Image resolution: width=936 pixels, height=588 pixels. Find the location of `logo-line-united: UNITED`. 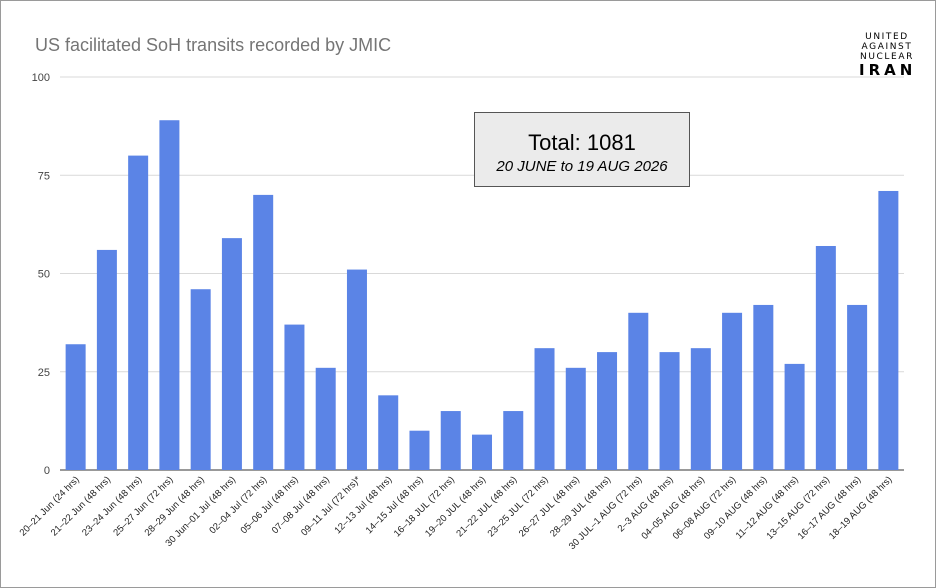

logo-line-united: UNITED is located at coordinates (887, 37).